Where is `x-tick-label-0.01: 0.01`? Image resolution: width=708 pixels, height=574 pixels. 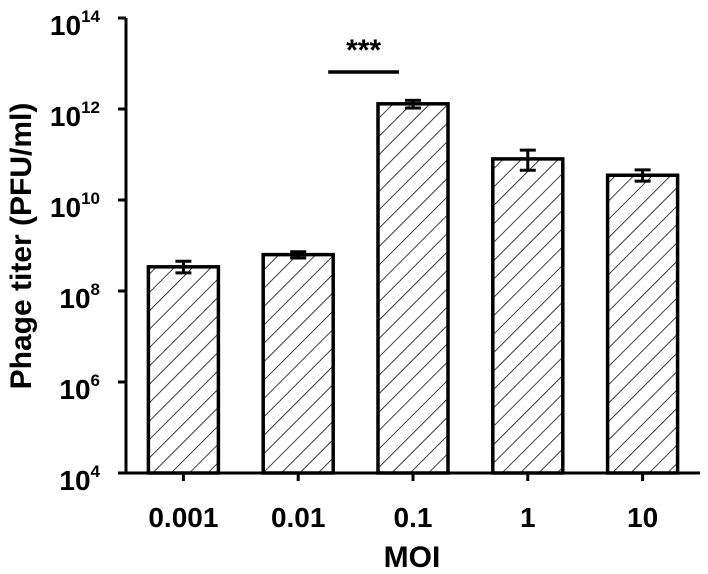
x-tick-label-0.01: 0.01 is located at coordinates (298, 517).